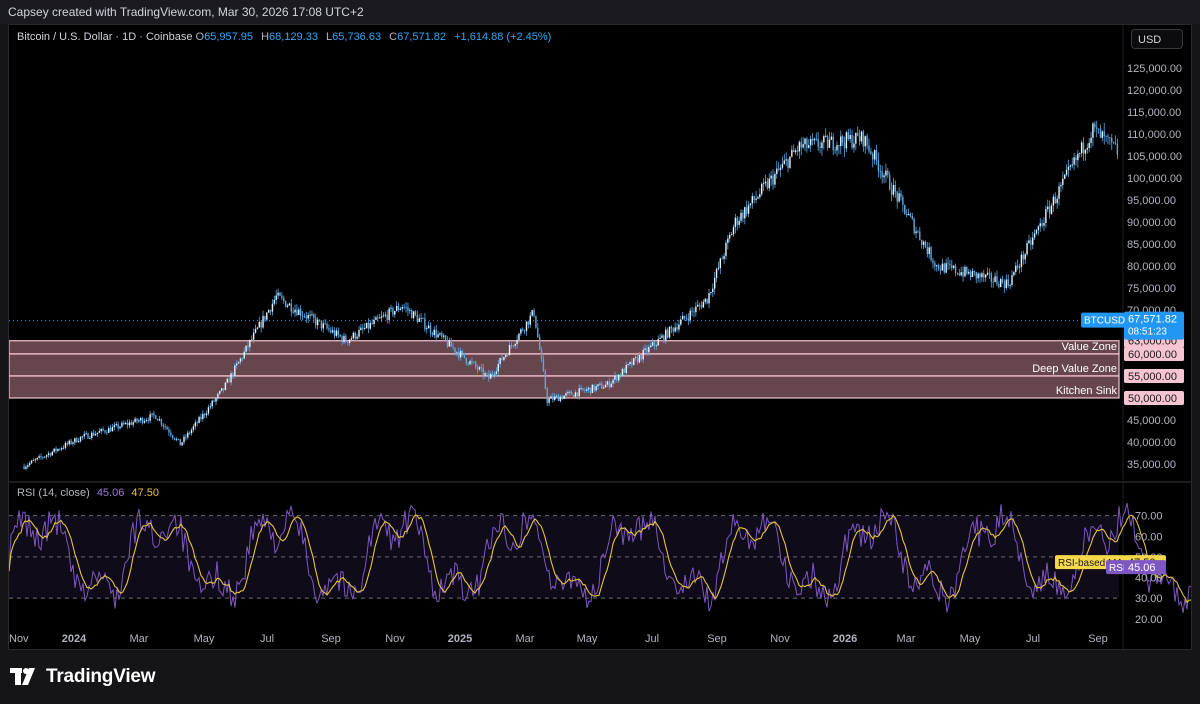 This screenshot has width=1200, height=704. What do you see at coordinates (1089, 347) in the screenshot?
I see `zone-label-1: Value Zone` at bounding box center [1089, 347].